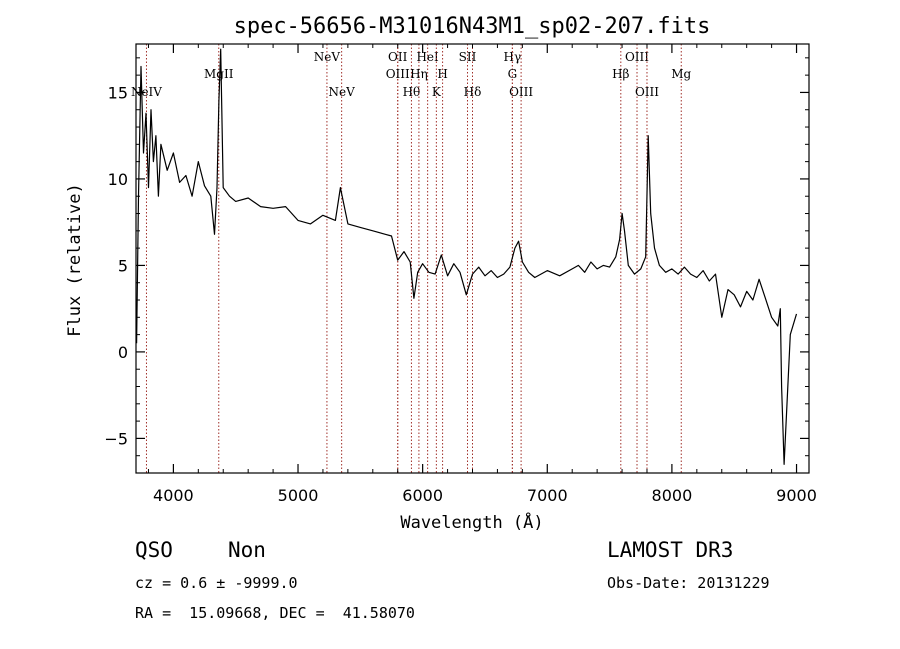  Describe the element at coordinates (468, 57) in the screenshot. I see `marker-label-11: SII` at that location.